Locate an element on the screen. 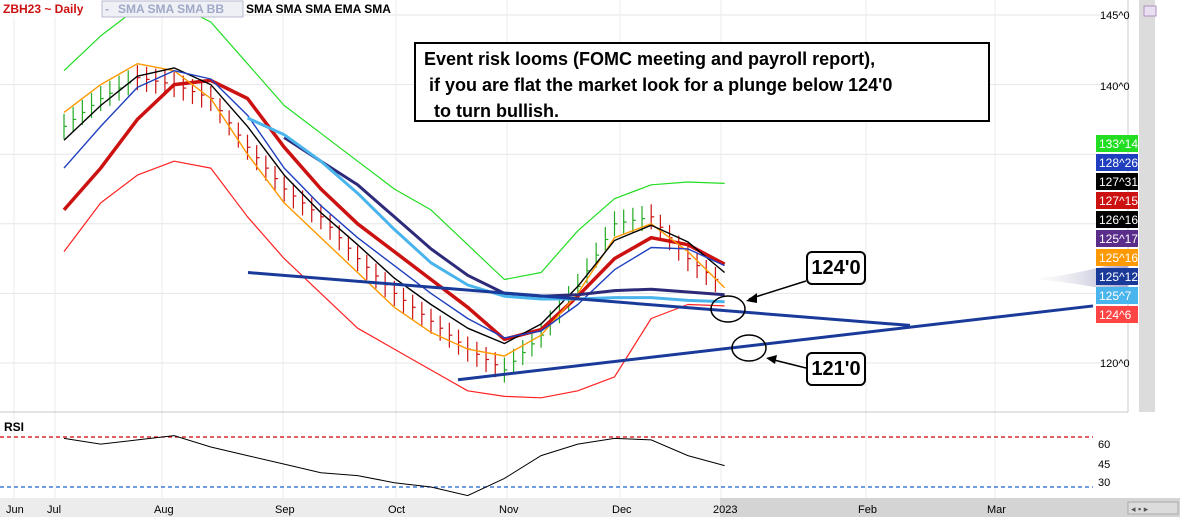  annotation-line-3: to turn bullish. is located at coordinates (491, 111).